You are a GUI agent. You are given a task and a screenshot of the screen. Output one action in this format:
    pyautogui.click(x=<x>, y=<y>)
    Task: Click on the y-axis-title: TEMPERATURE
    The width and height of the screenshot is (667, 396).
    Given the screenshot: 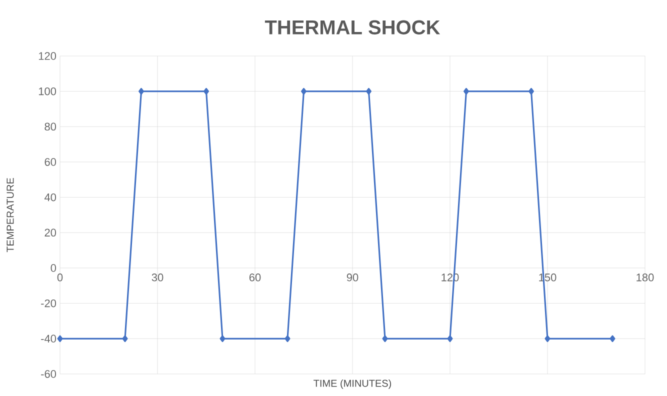 What is the action you would take?
    pyautogui.click(x=10, y=215)
    